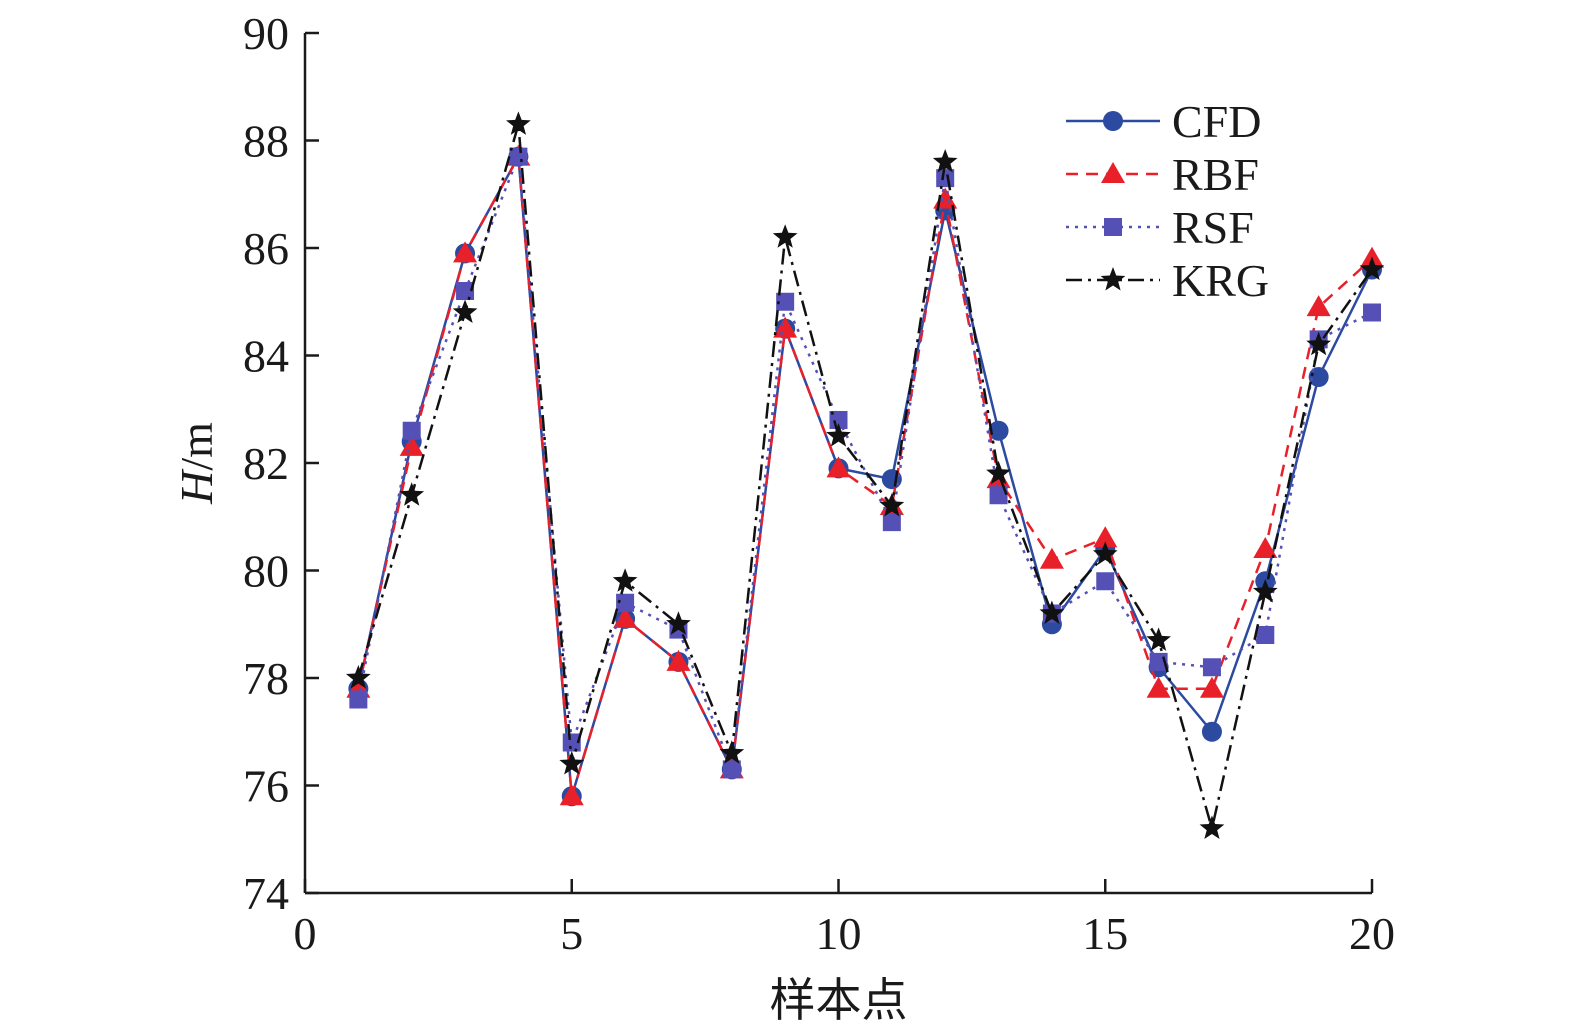  I want to click on y-axis-label: H/m, so click(196, 463).